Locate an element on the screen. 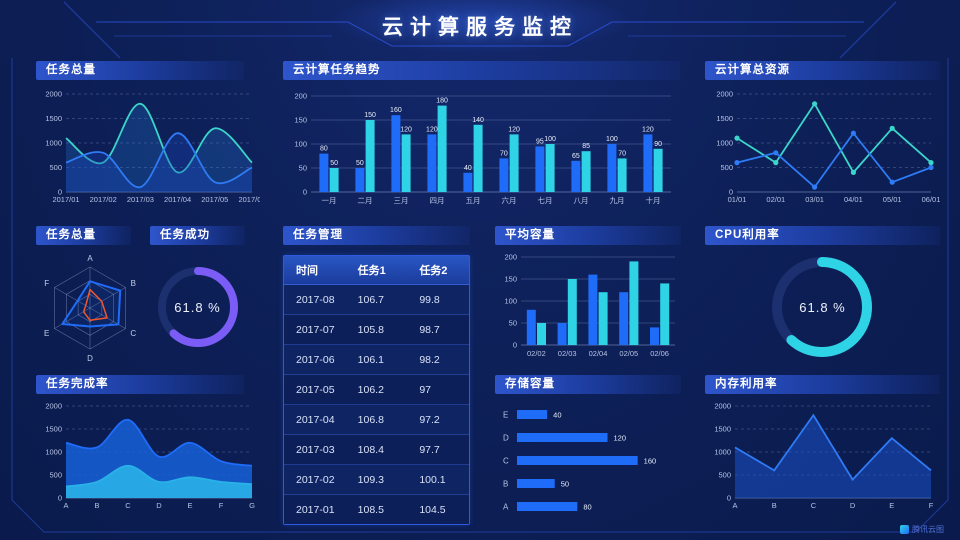  svg-text: 六月 is located at coordinates (509, 200).